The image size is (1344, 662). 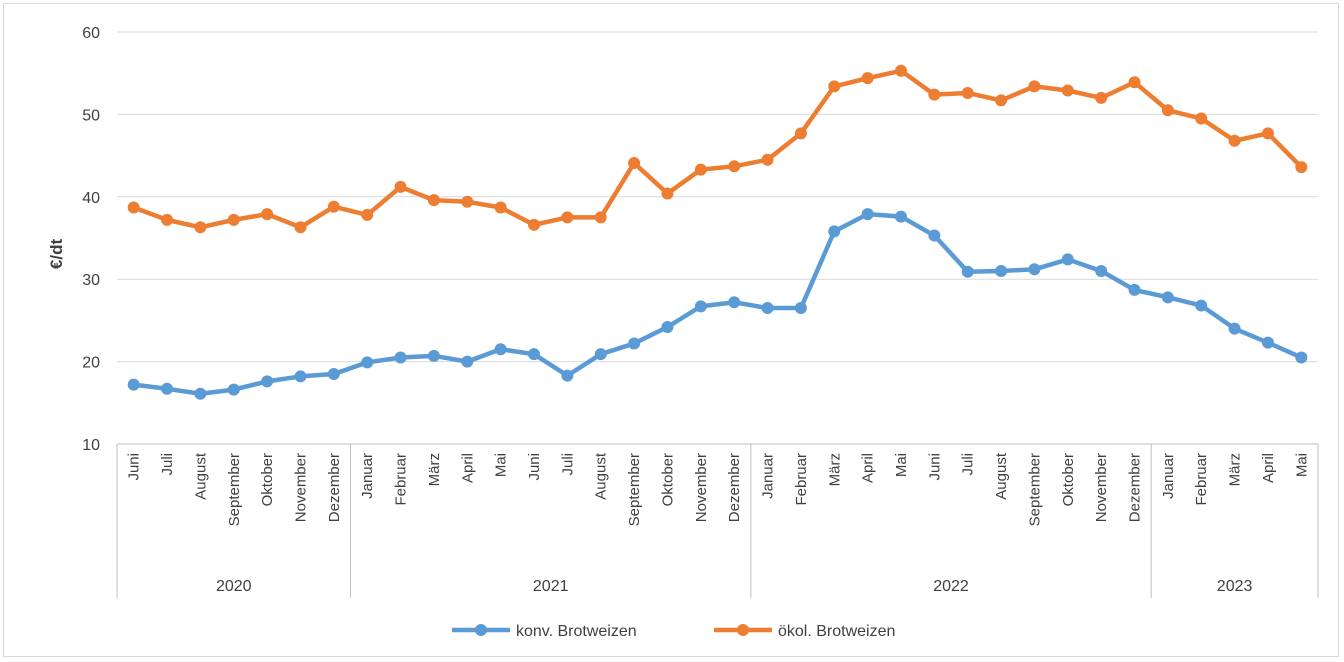 What do you see at coordinates (91, 115) in the screenshot?
I see `y-tick-label: 50` at bounding box center [91, 115].